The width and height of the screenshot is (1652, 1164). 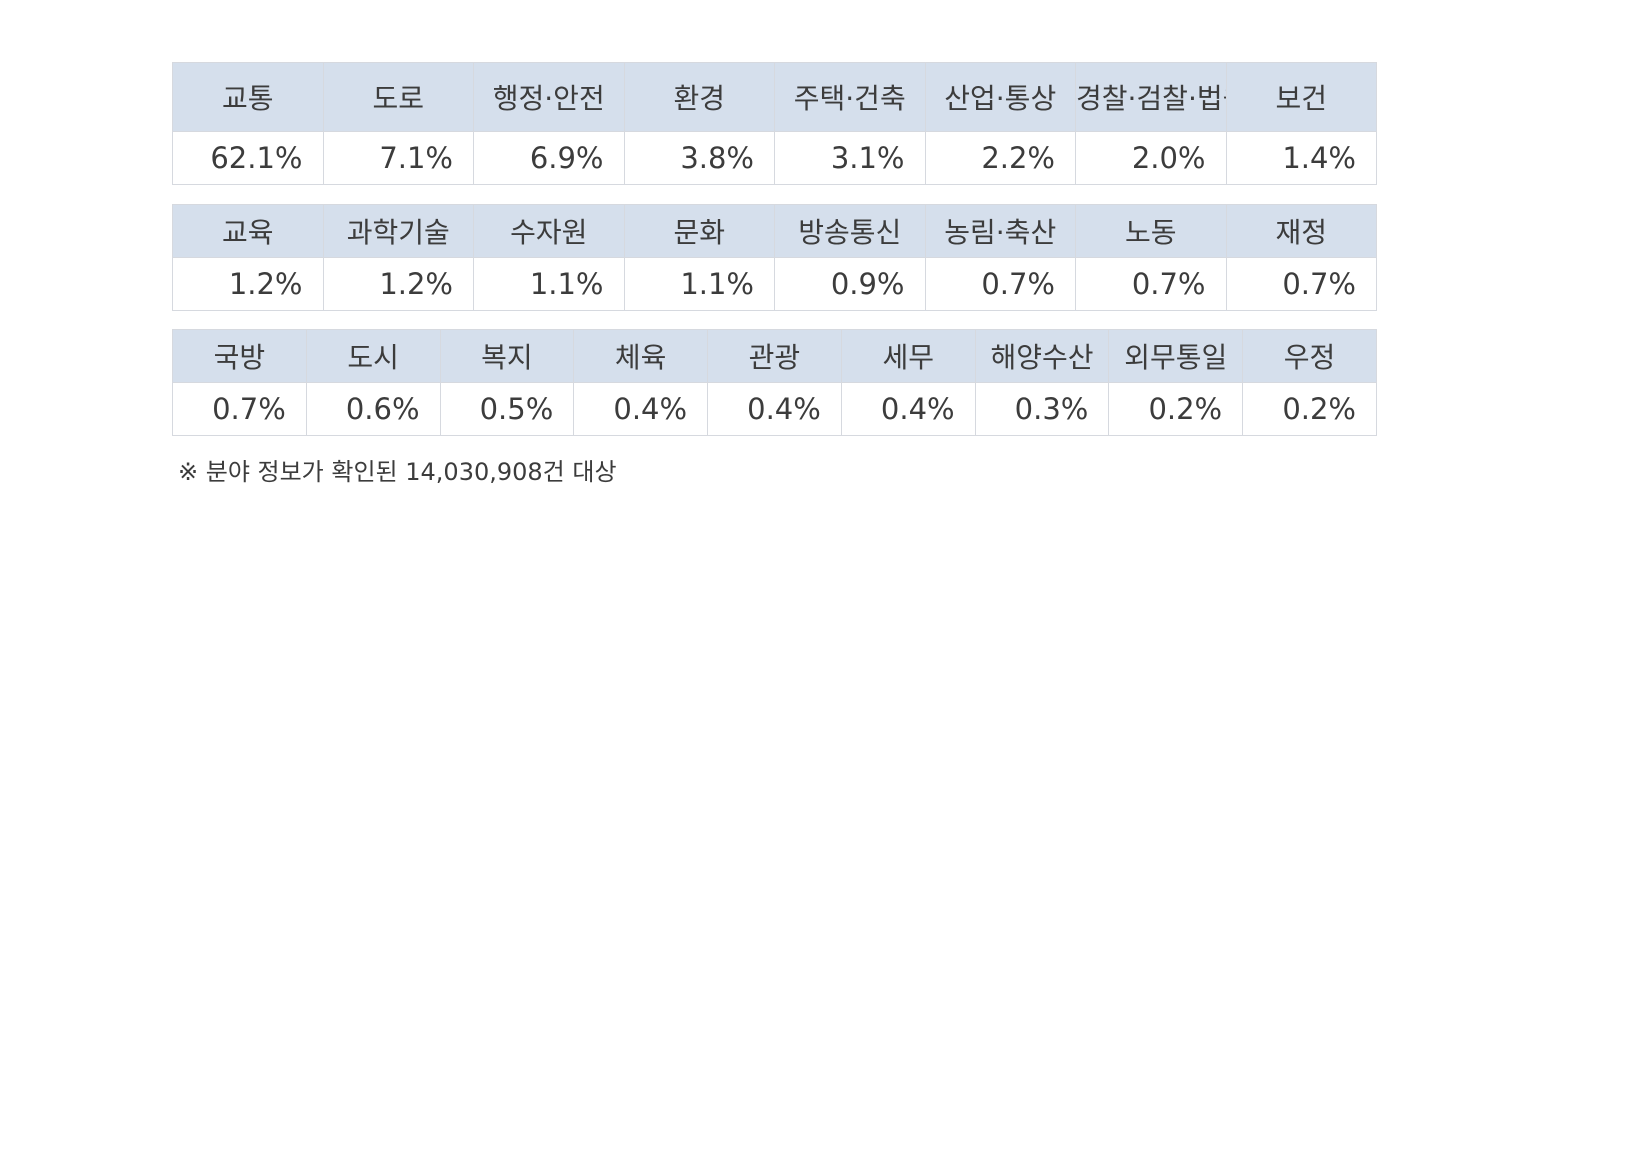 I want to click on category-header: 방송통신, so click(x=850, y=231).